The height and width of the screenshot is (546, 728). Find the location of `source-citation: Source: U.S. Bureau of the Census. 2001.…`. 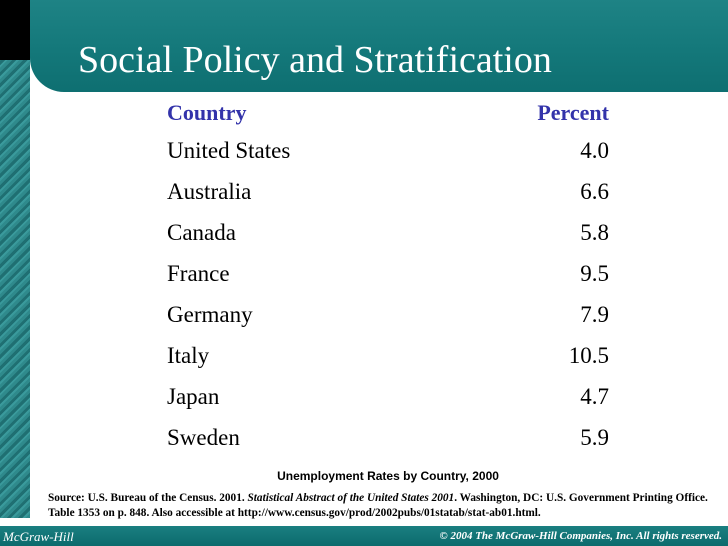

source-citation: Source: U.S. Bureau of the Census. 2001.… is located at coordinates (386, 506).